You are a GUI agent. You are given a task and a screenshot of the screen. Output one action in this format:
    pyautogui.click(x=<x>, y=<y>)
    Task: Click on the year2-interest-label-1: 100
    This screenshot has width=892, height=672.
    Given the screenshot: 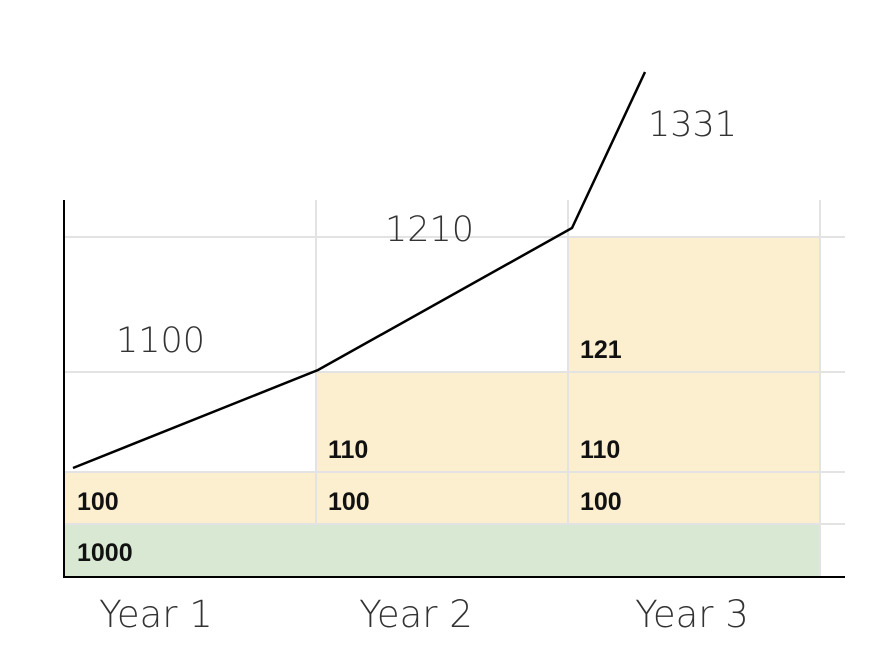 What is the action you would take?
    pyautogui.click(x=349, y=502)
    